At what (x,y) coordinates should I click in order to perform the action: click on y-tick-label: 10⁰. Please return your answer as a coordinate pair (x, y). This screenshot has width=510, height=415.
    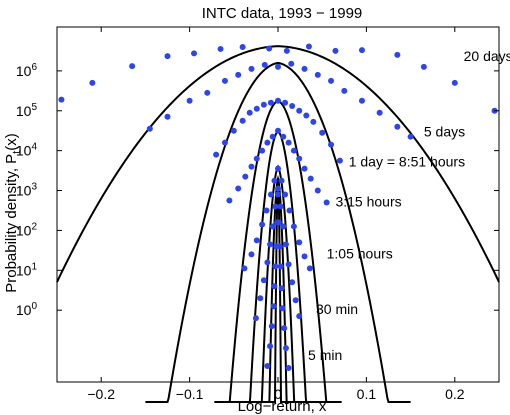
    Looking at the image, I should click on (27, 309).